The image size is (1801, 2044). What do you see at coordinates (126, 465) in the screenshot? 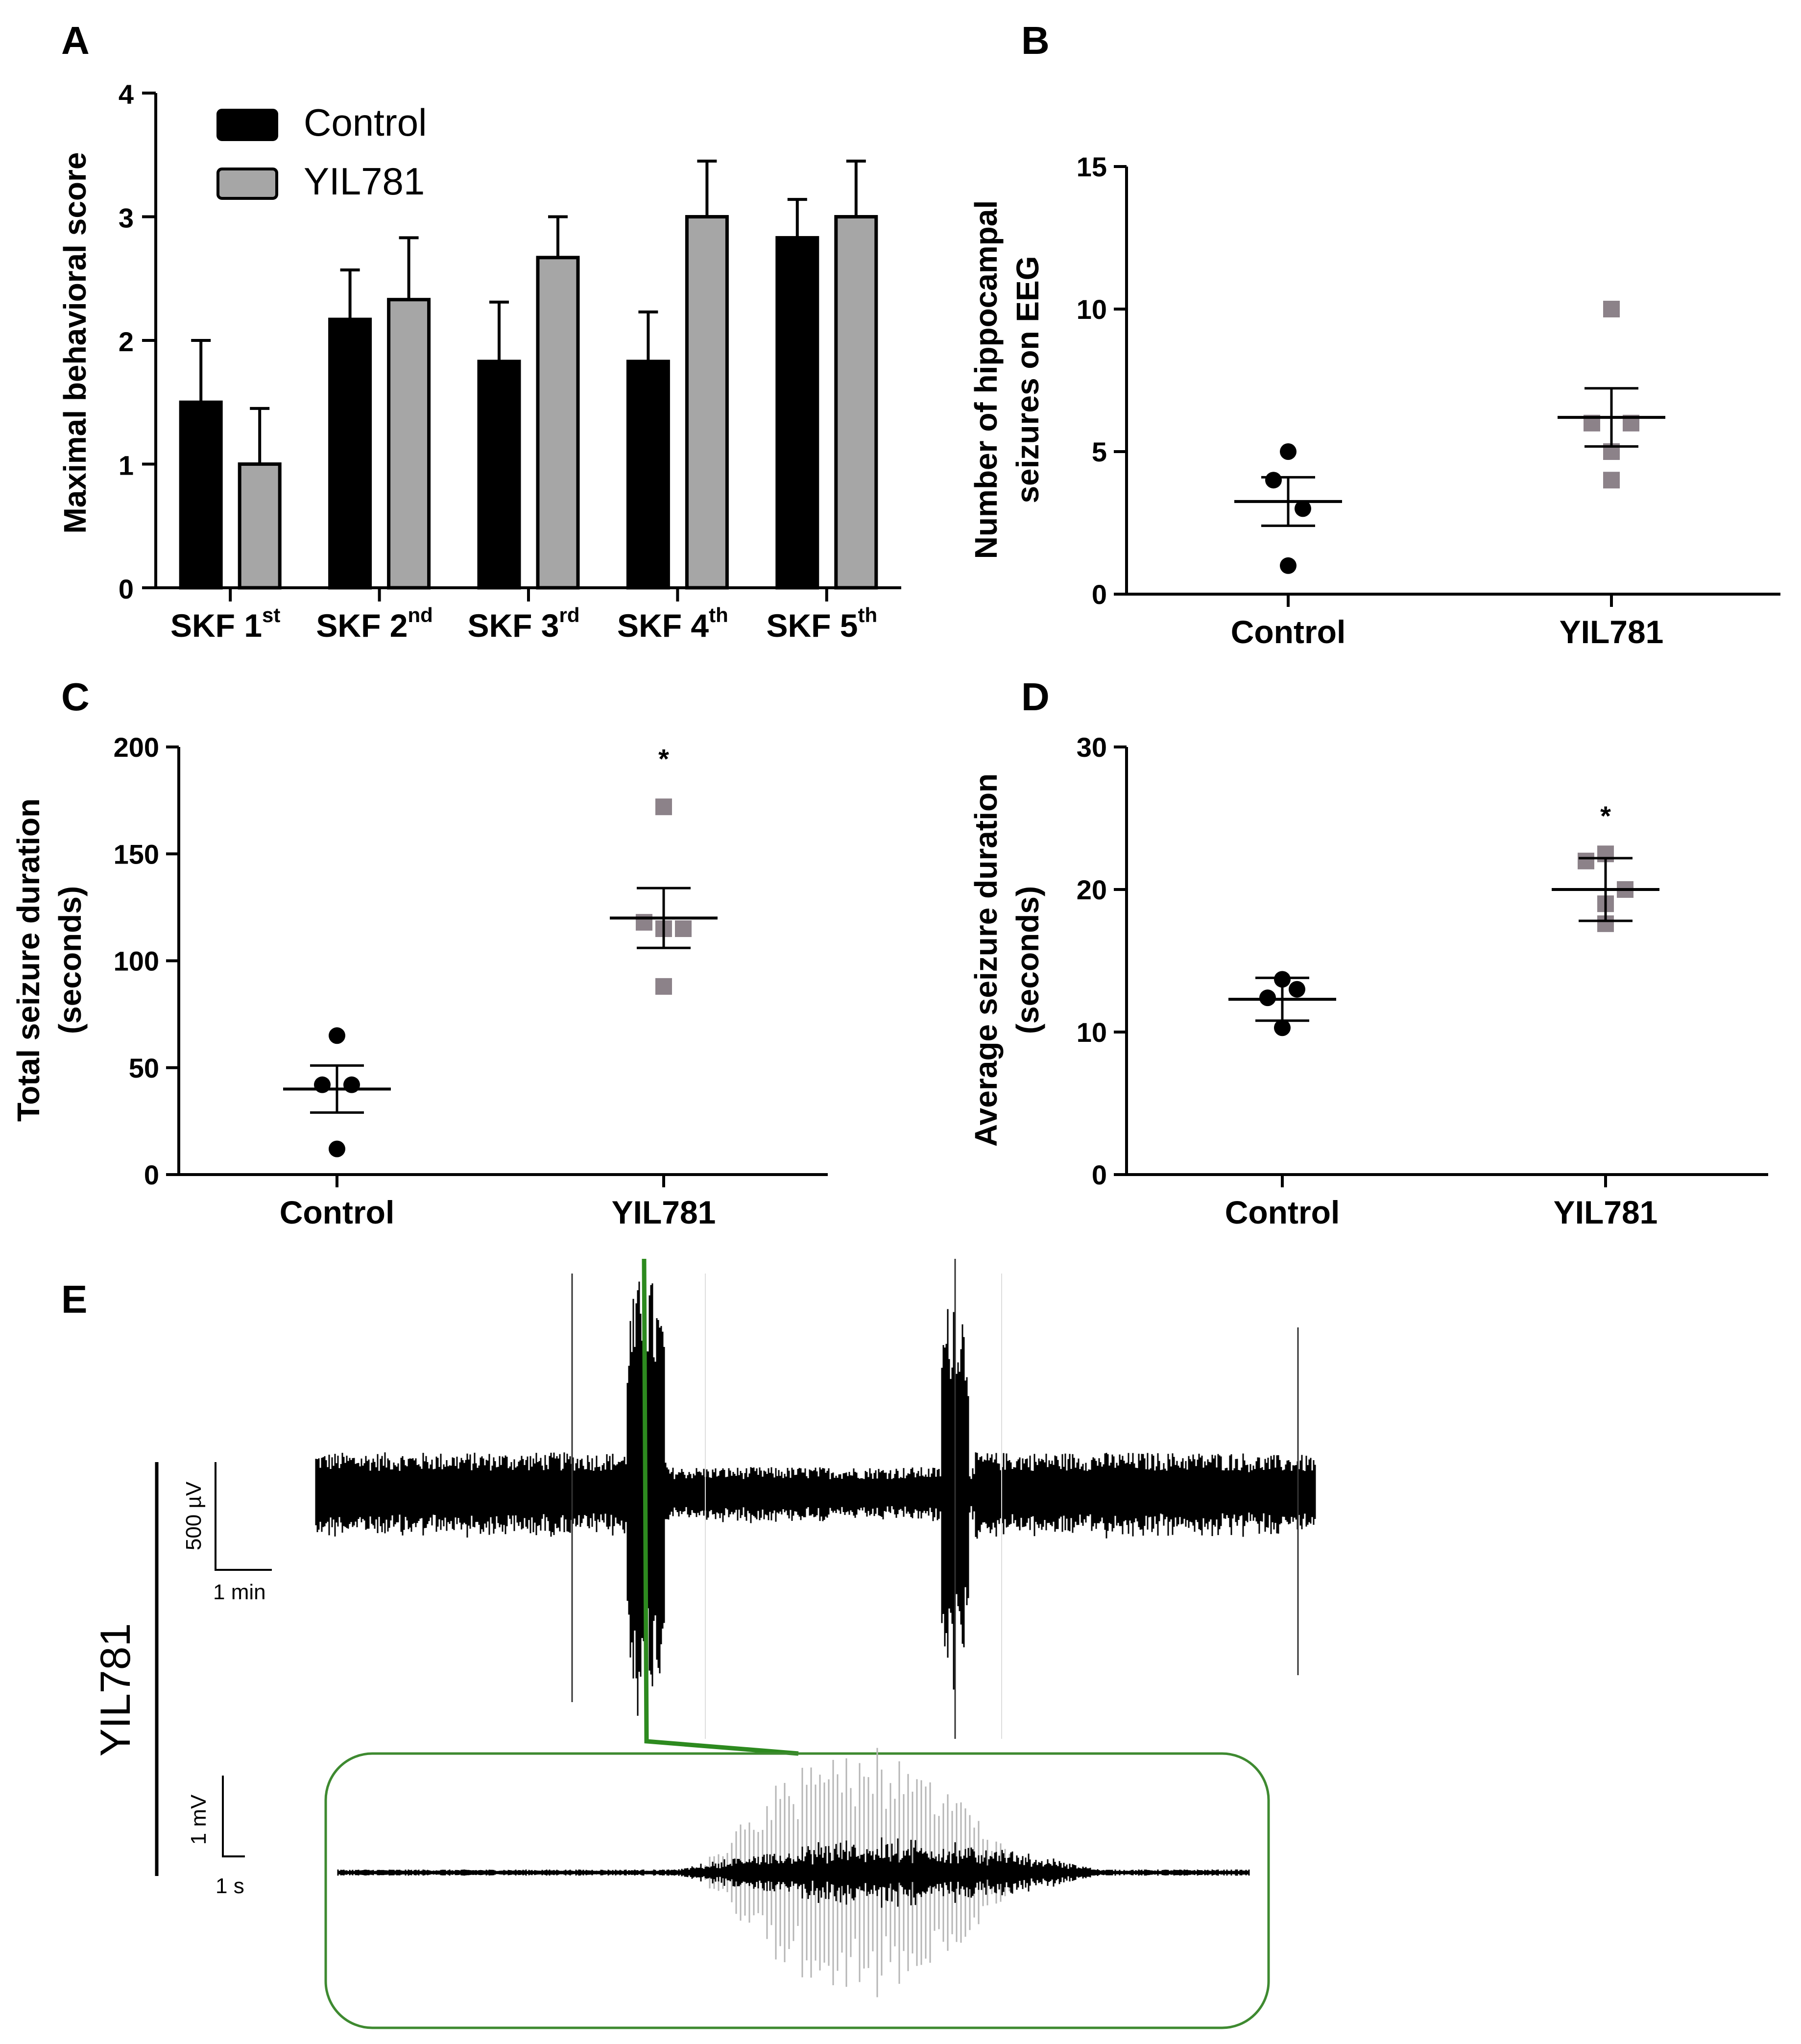
I see `y-tick-label-a: 1` at bounding box center [126, 465].